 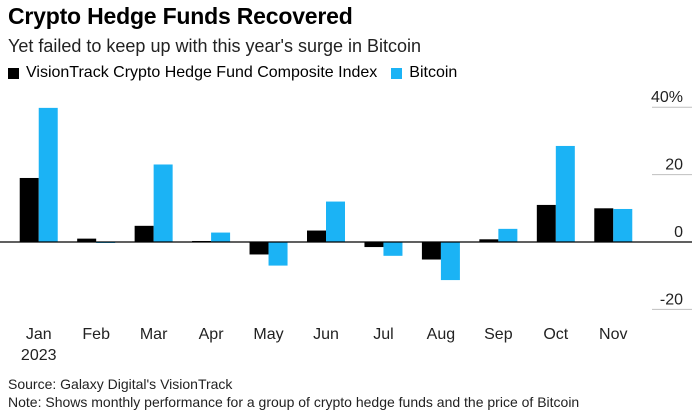 I want to click on legend-label-bitcoin: Bitcoin, so click(x=433, y=72).